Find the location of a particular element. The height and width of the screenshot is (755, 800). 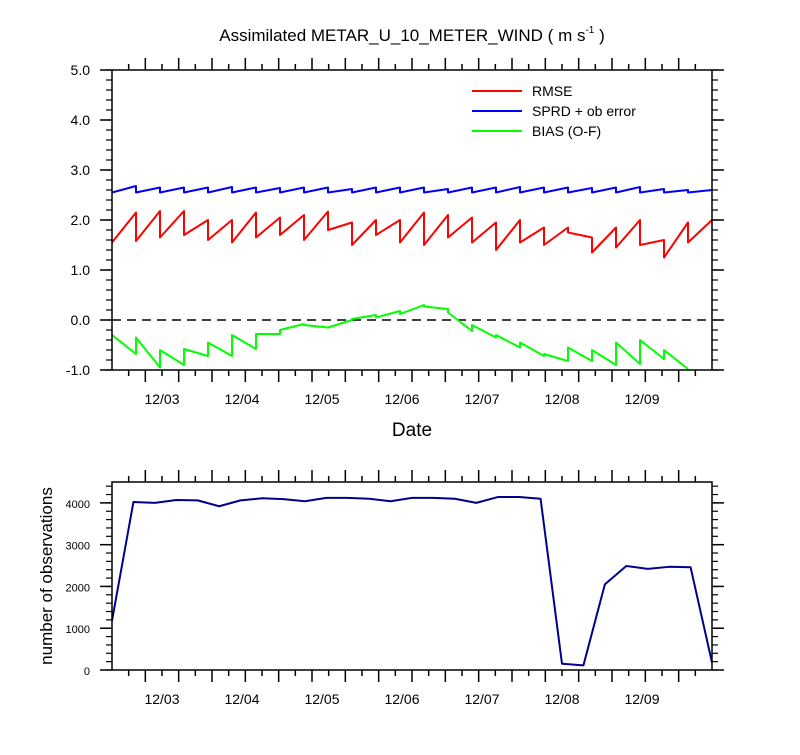

series-line-rmse is located at coordinates (412, 234).